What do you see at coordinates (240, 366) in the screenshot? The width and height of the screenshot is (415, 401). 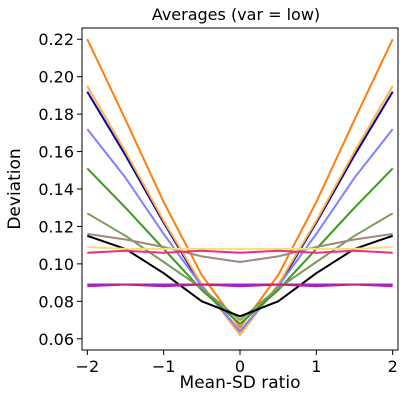 I see `x-tick-label: 0` at bounding box center [240, 366].